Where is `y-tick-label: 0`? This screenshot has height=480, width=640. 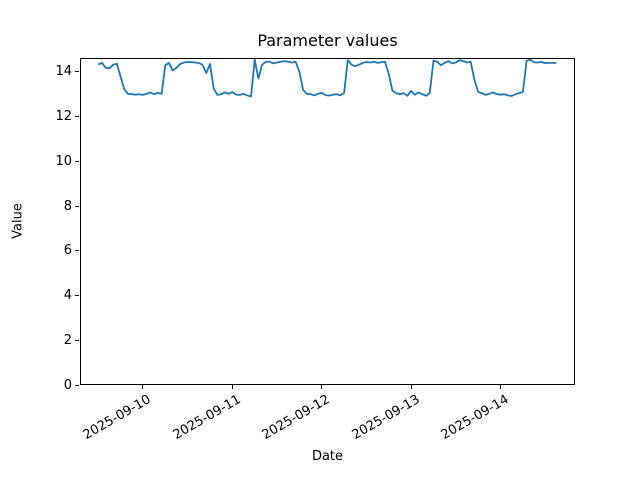
y-tick-label: 0 is located at coordinates (67, 385).